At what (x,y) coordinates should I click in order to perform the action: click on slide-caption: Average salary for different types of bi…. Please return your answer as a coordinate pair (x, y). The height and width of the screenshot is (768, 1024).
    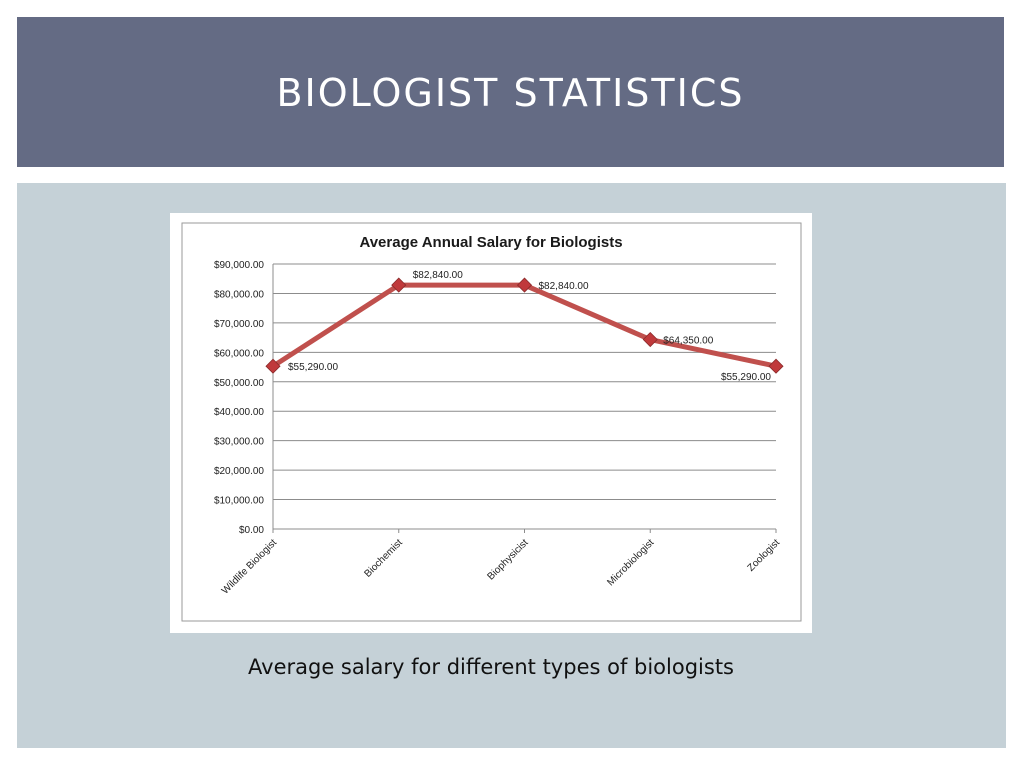
    Looking at the image, I should click on (491, 667).